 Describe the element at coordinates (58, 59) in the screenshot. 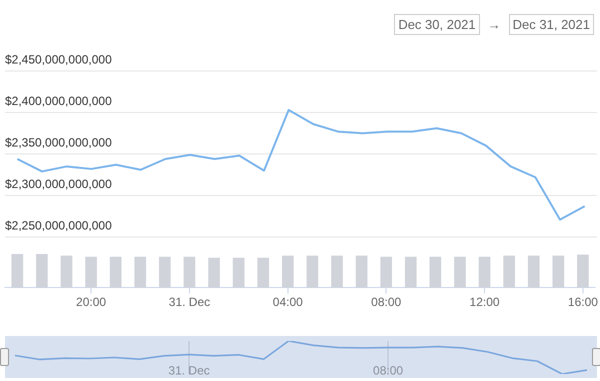

I see `y-tick-label: $2,450,000,000,000` at that location.